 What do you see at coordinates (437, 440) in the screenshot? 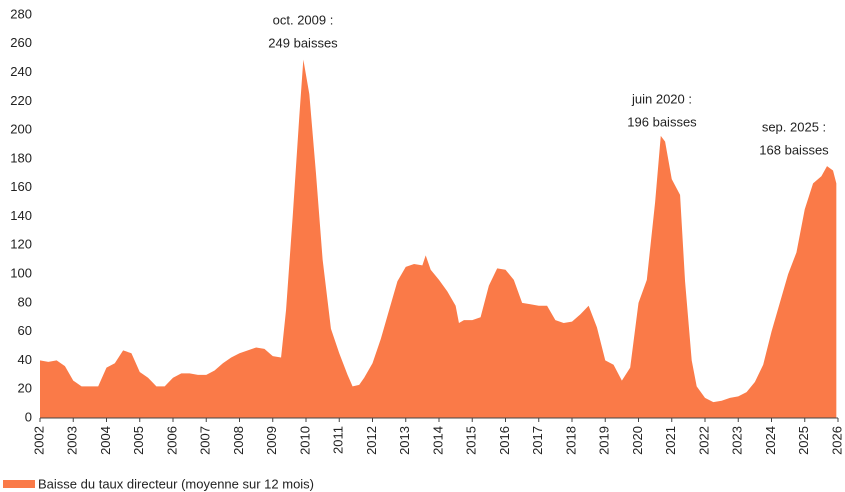
I see `x-tick-label: 2014` at bounding box center [437, 440].